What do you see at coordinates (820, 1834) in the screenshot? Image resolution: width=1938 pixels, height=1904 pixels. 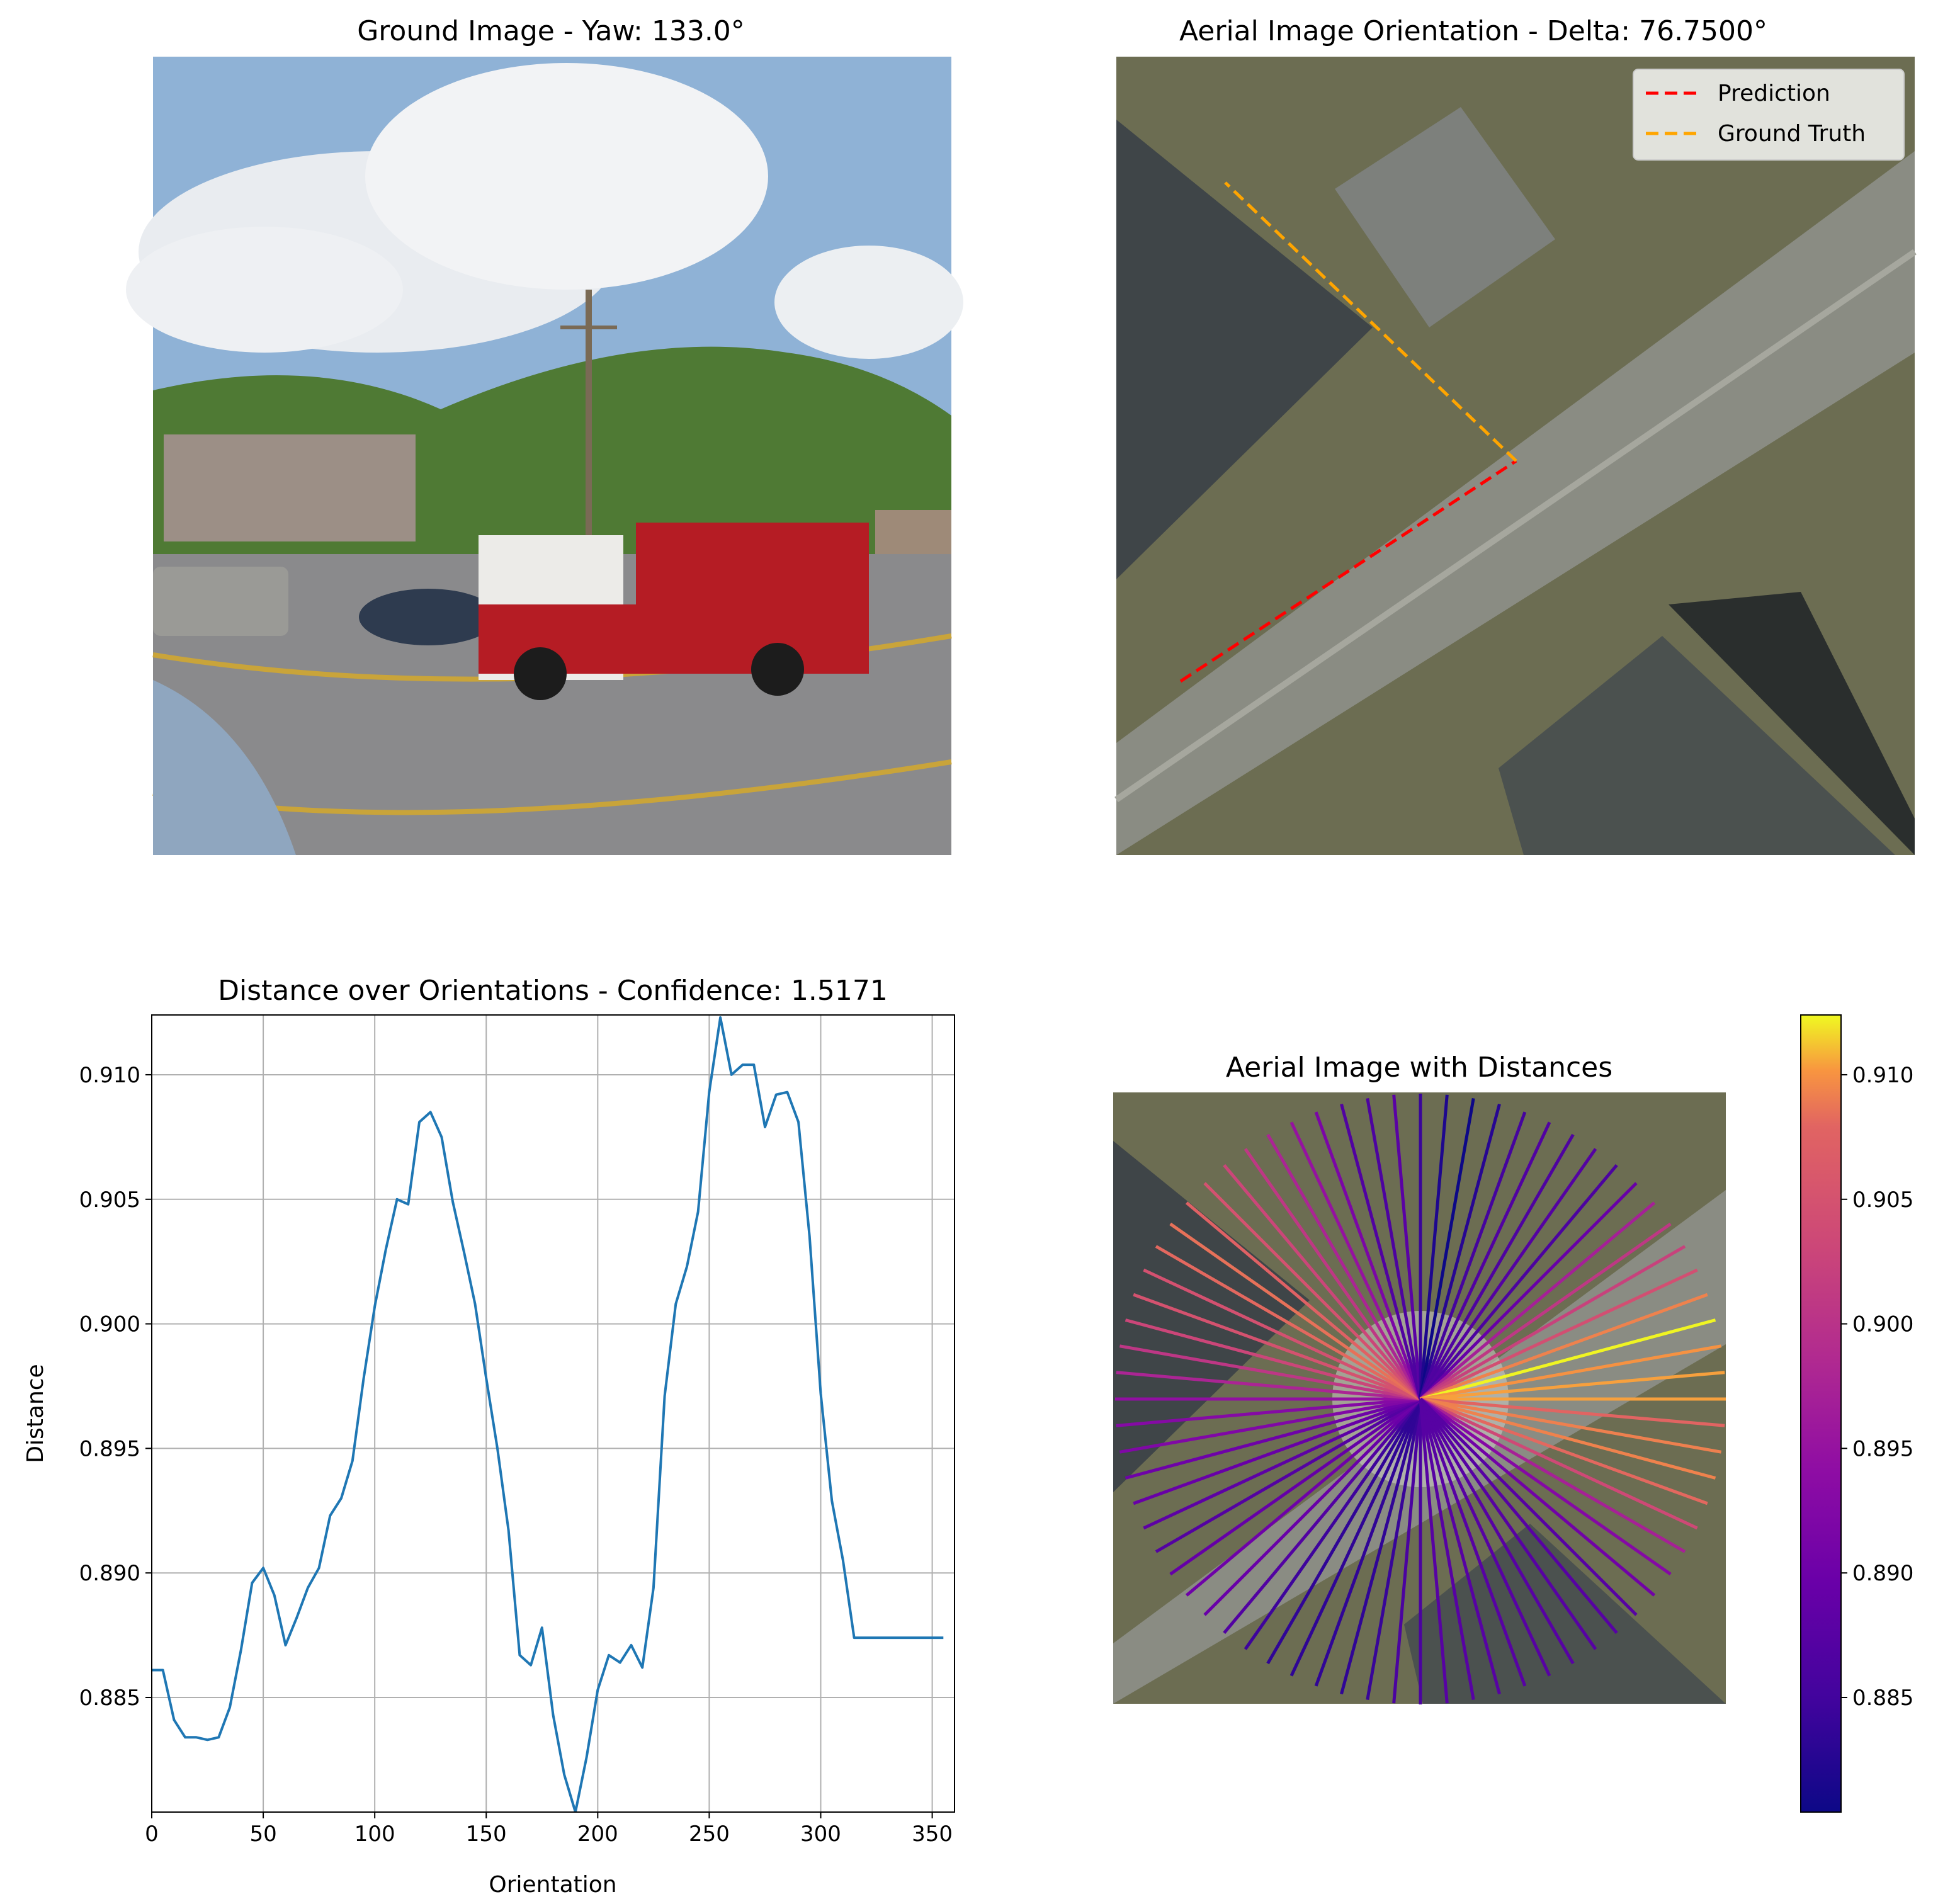 I see `x-tick-label: 300` at bounding box center [820, 1834].